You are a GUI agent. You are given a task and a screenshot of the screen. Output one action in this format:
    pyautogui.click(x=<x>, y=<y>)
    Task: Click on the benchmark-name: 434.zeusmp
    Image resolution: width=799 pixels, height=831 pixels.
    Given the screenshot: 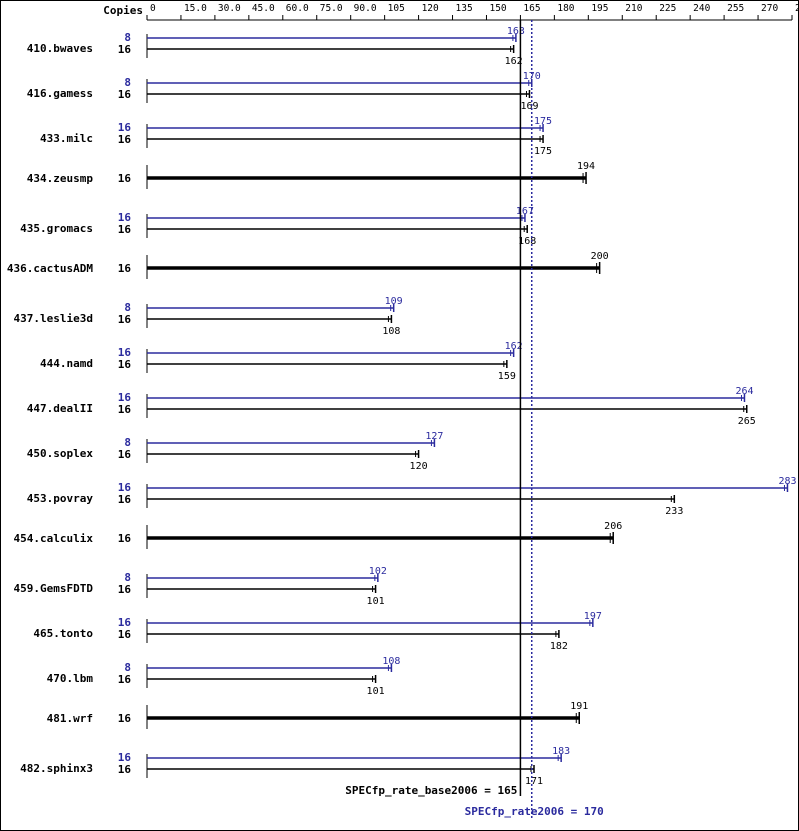 What is the action you would take?
    pyautogui.click(x=60, y=178)
    